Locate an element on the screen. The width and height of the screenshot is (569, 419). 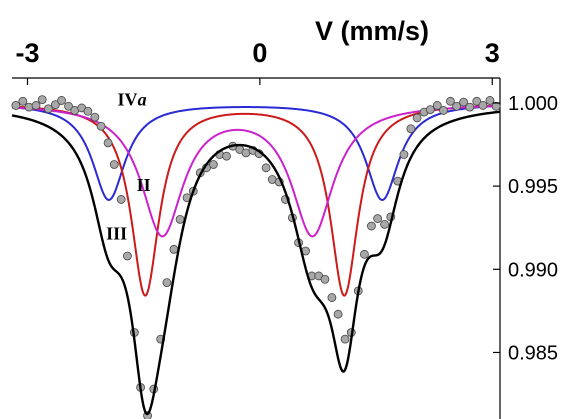
x-tick-label: -3 is located at coordinates (27, 53).